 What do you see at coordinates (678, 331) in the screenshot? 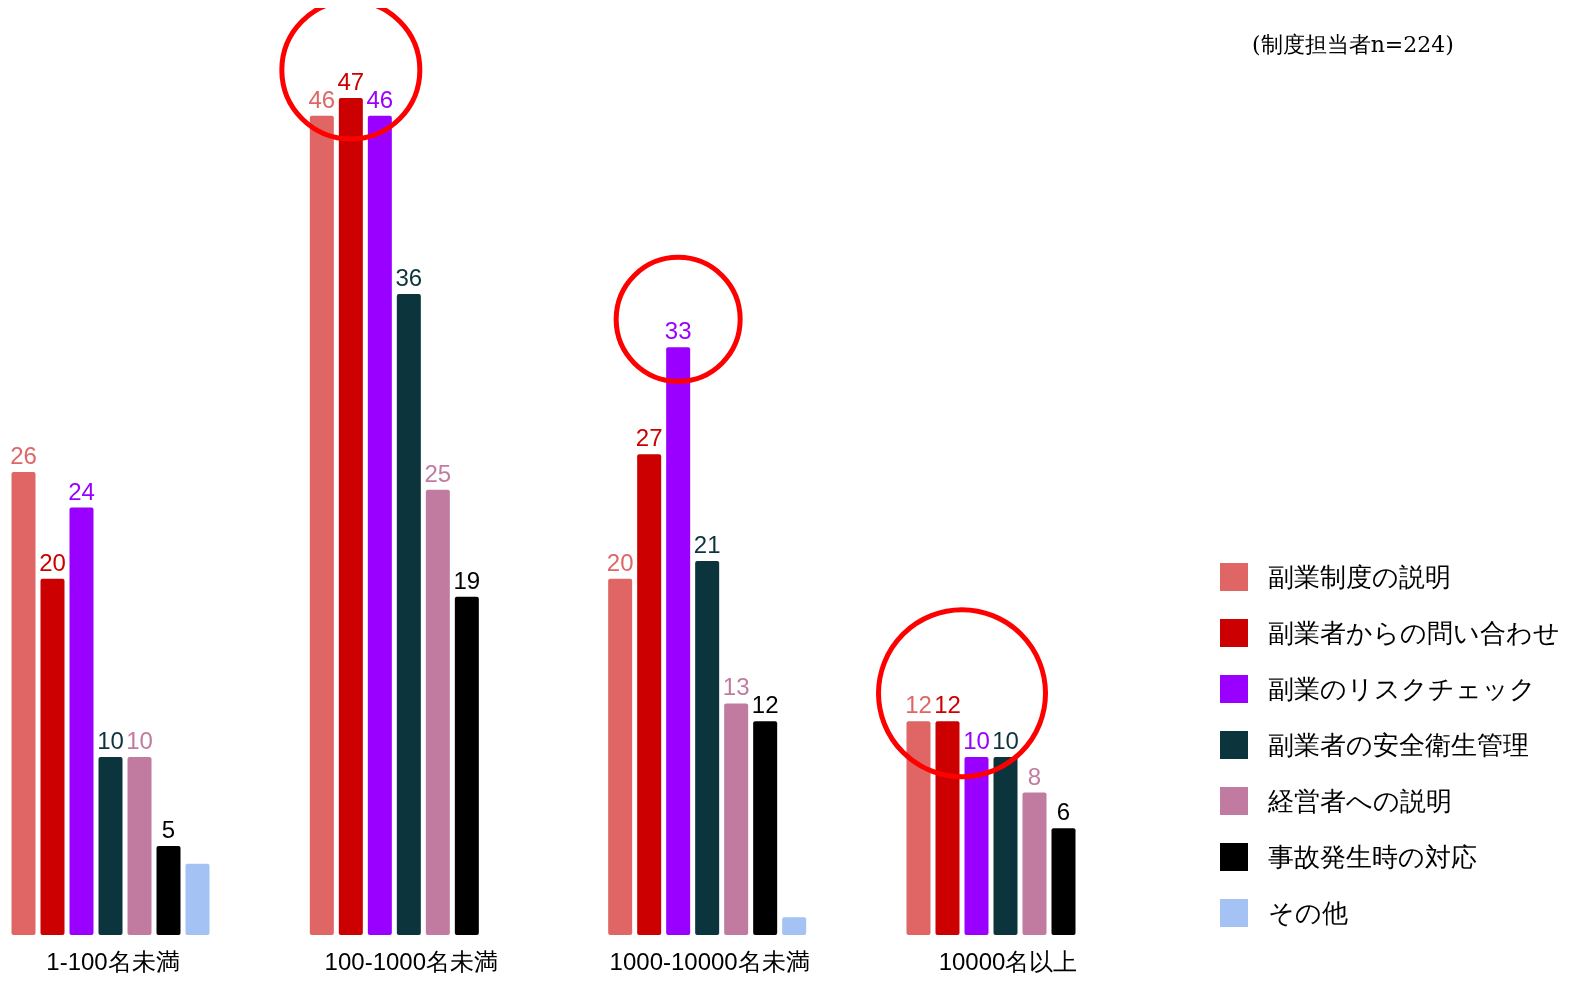
I see `data-label: 33` at bounding box center [678, 331].